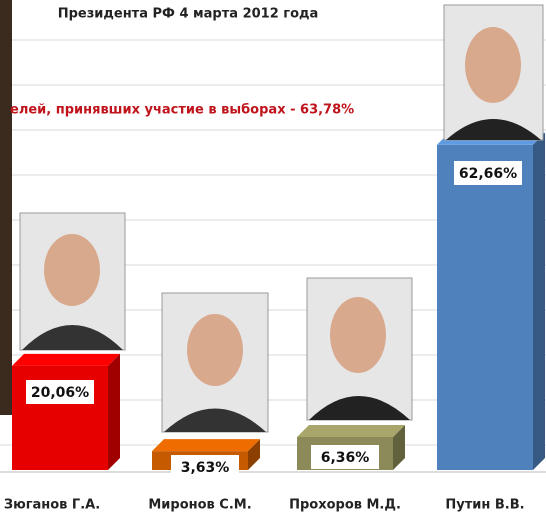  Describe the element at coordinates (199, 505) in the screenshot. I see `x-tick-label: Миронов С.М.` at that location.